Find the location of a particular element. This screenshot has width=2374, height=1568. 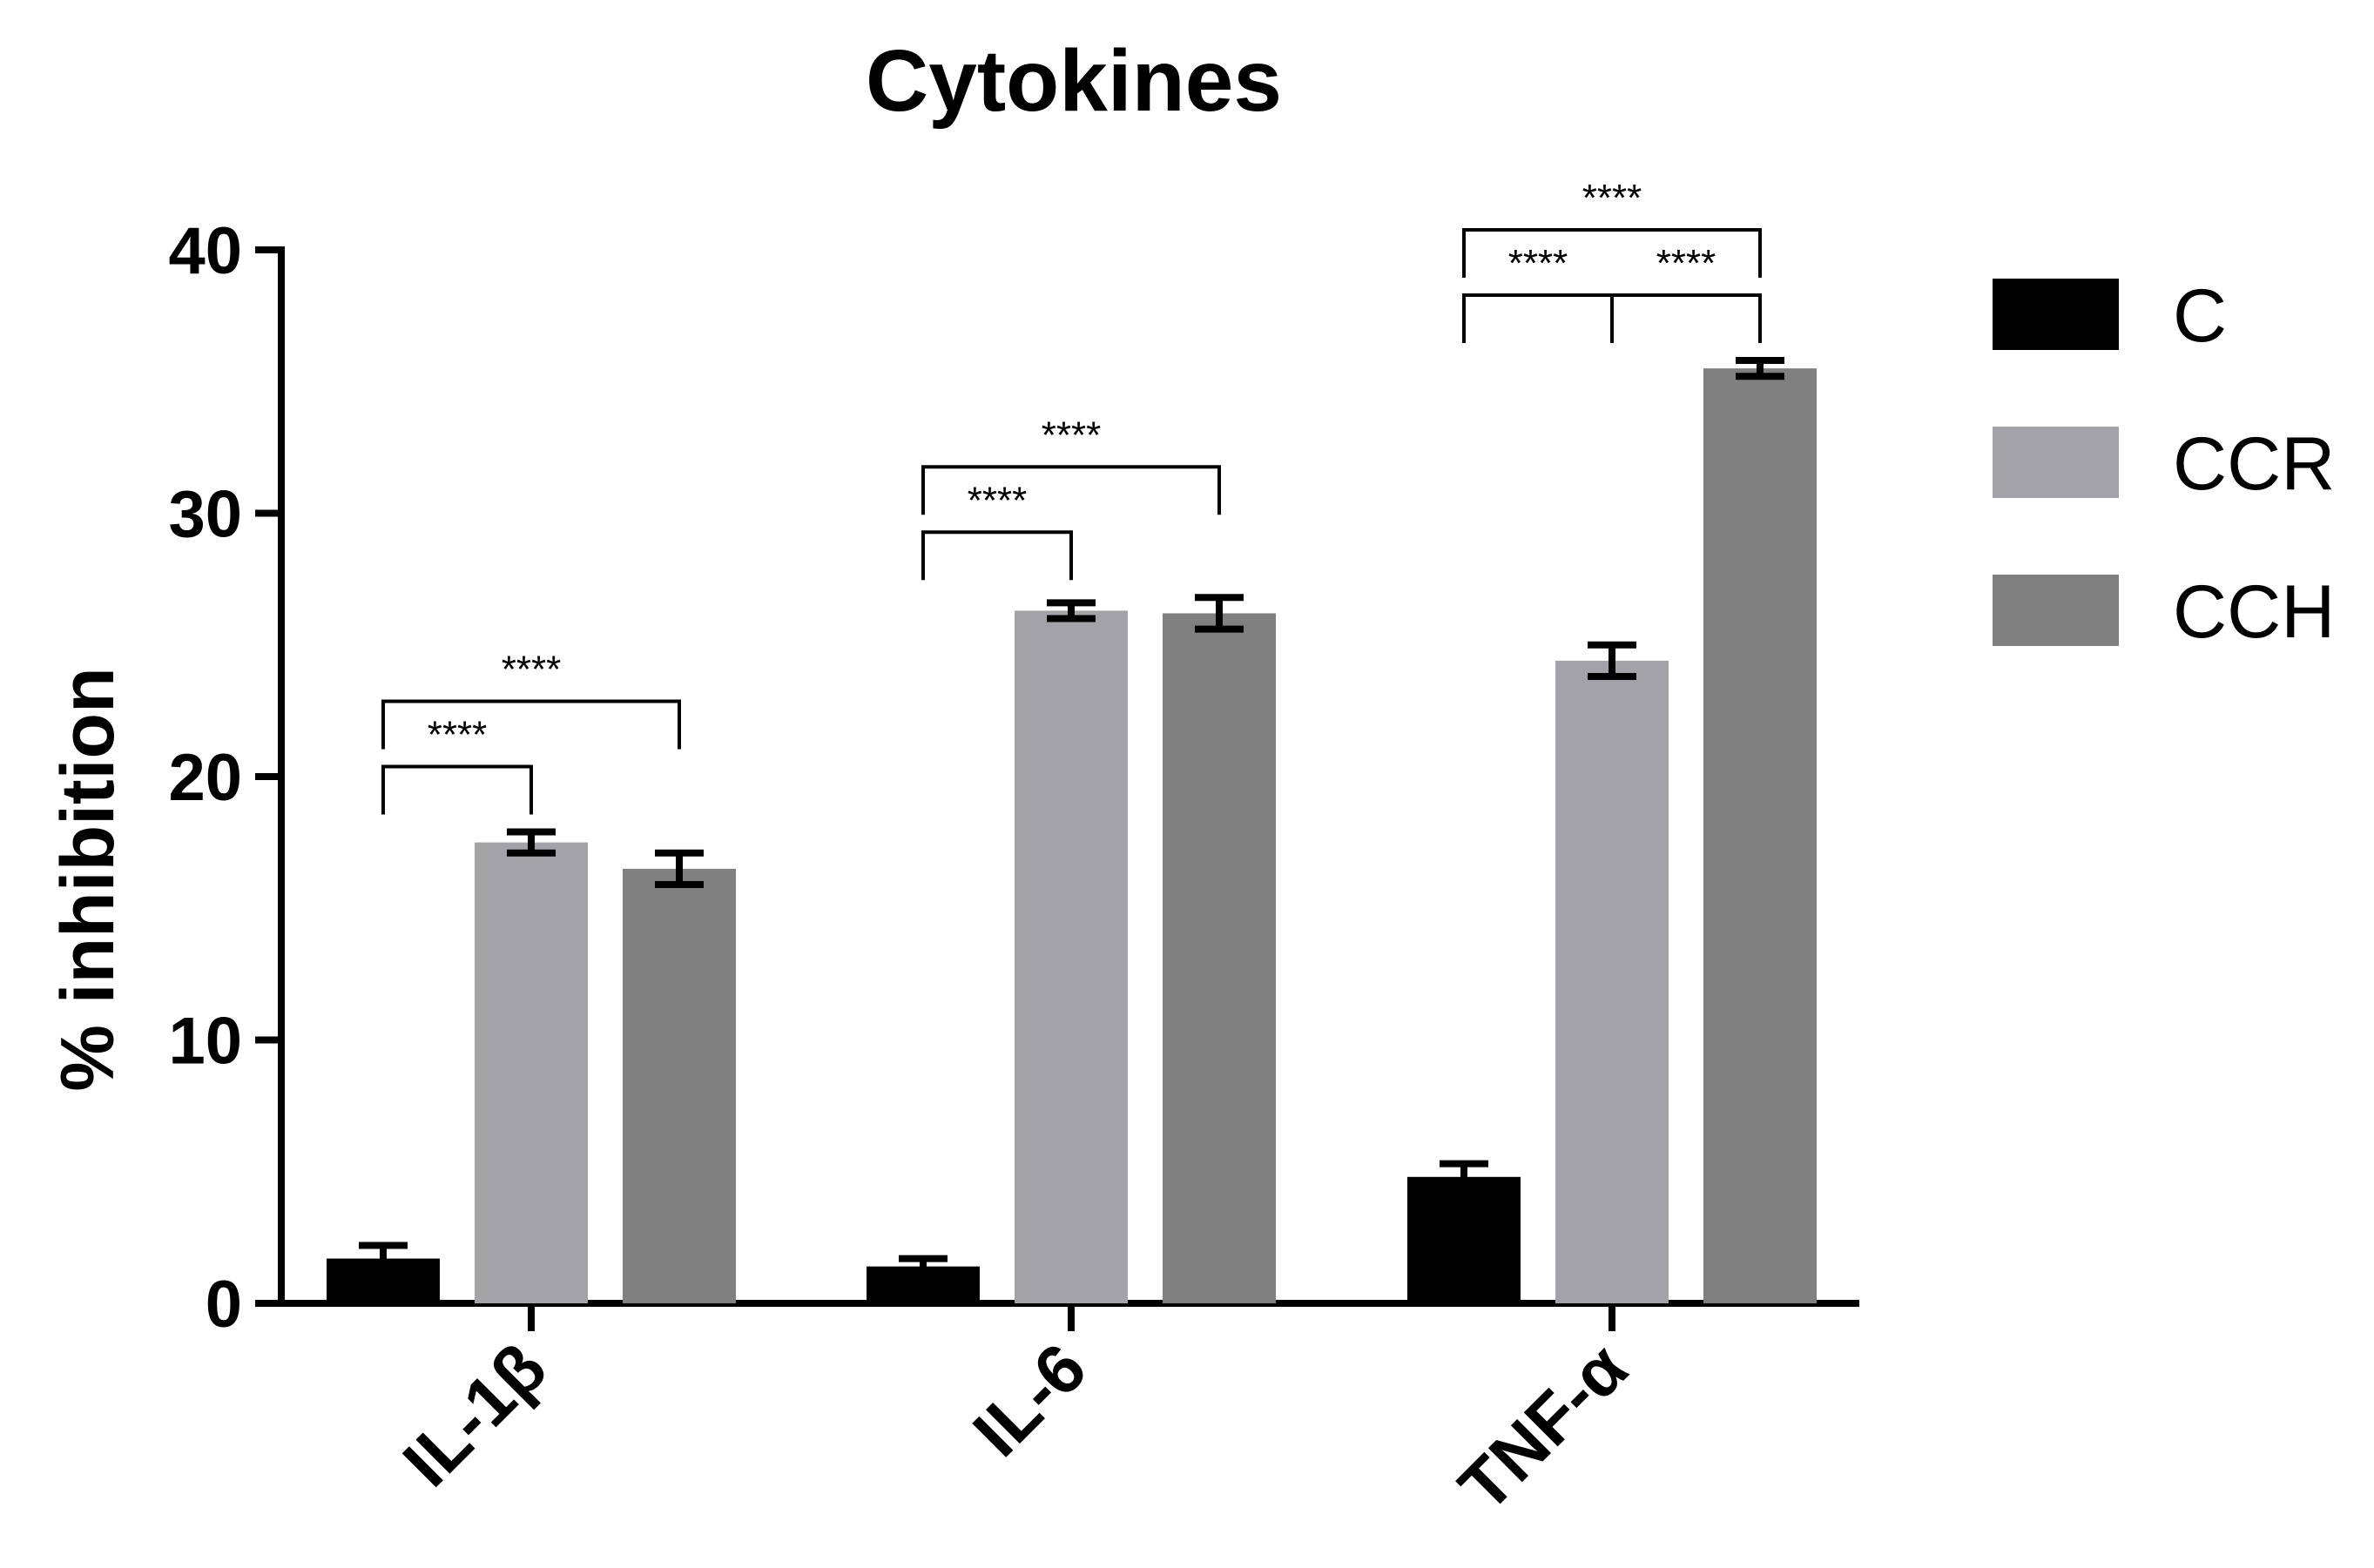

legend: C CCR CCH is located at coordinates (2164, 464).